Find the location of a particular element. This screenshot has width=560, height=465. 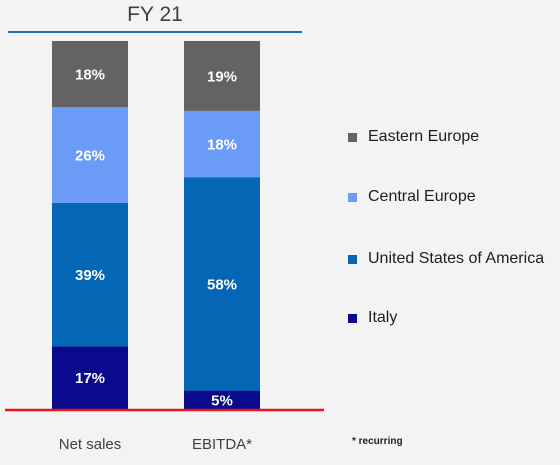

legend-swatch-central-europe is located at coordinates (352, 197).